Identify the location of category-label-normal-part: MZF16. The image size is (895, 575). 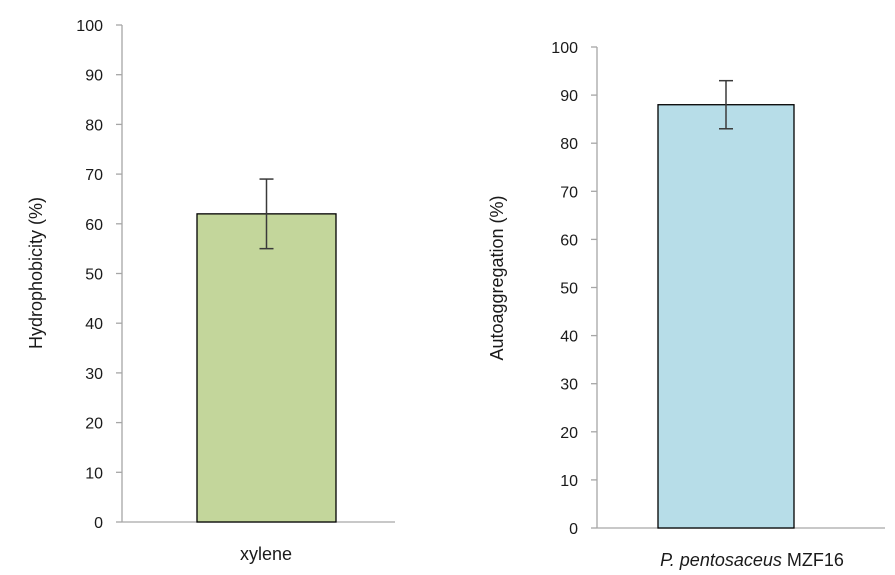
(815, 560).